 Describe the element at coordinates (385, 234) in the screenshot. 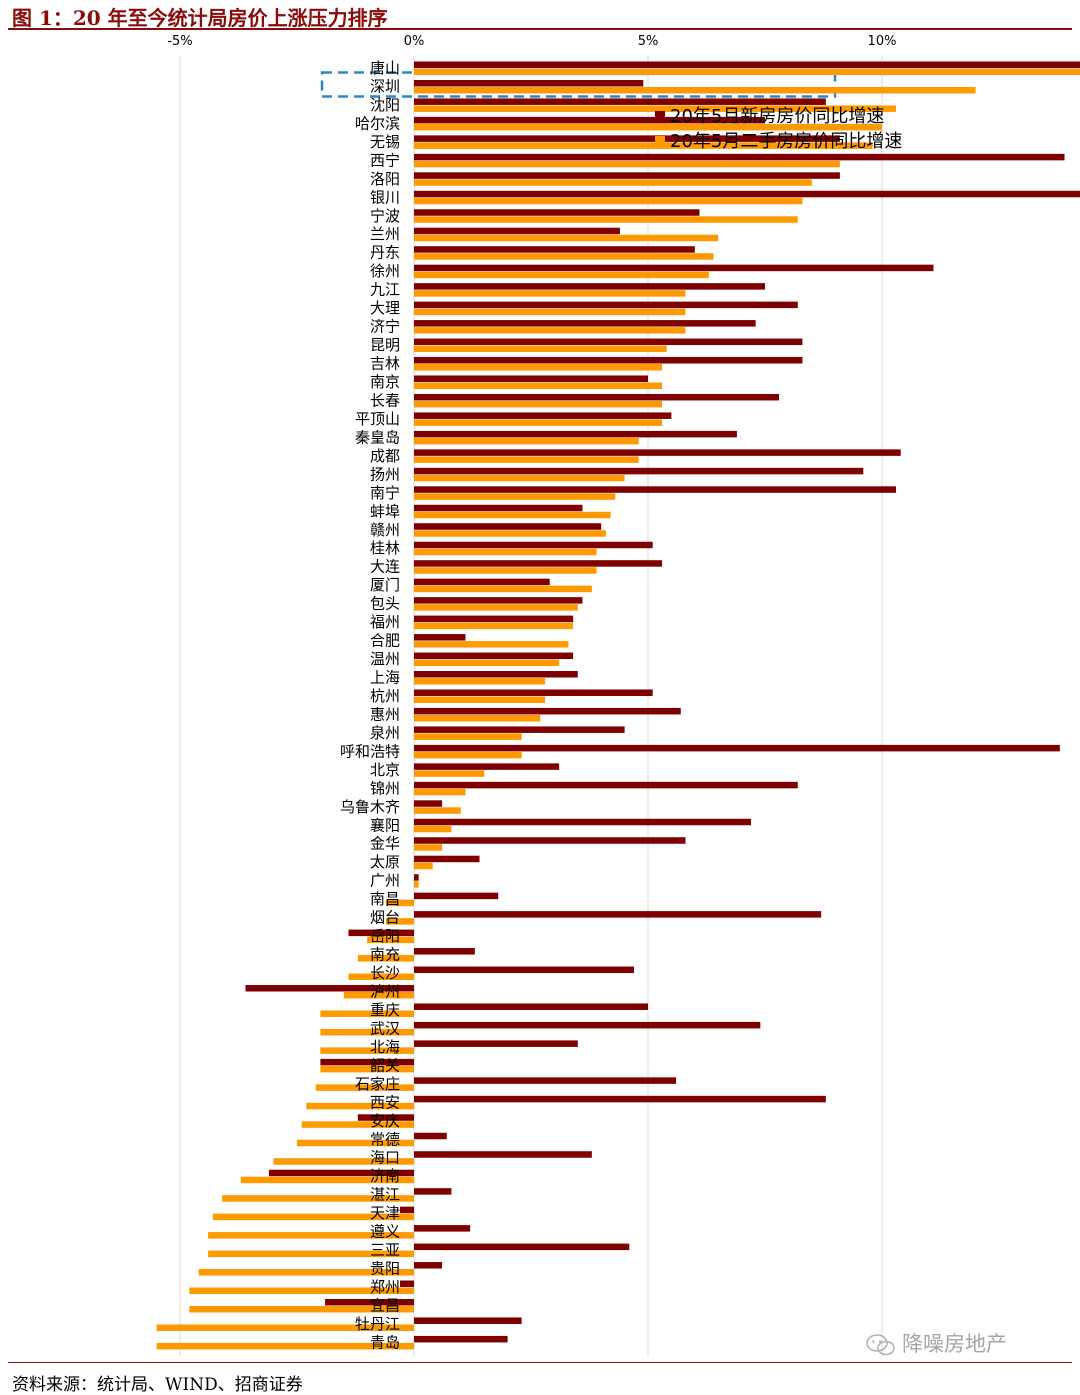

I see `category-label: 兰州` at that location.